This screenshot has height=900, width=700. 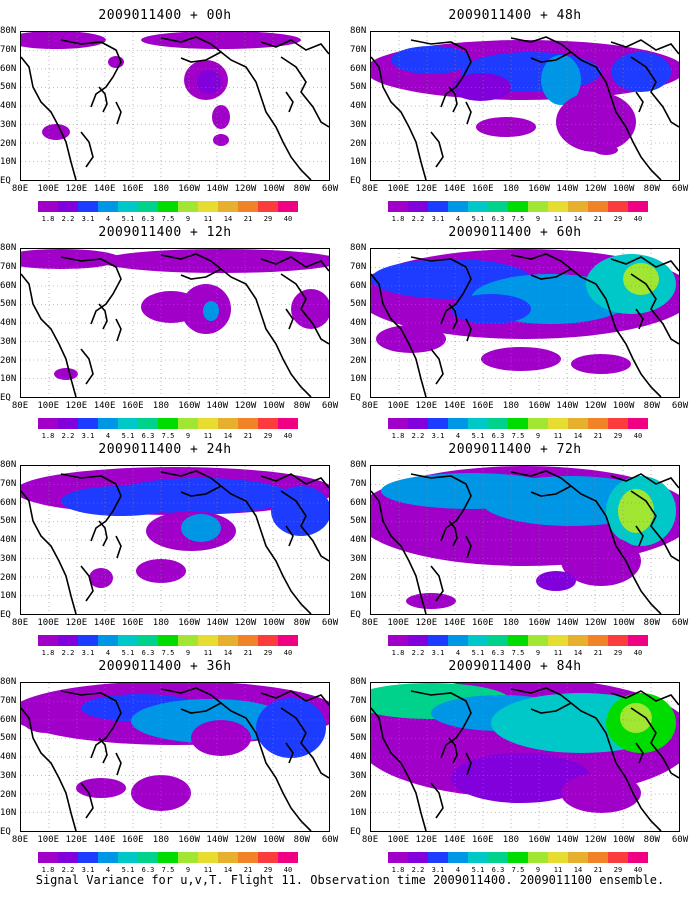 What do you see at coordinates (623, 623) in the screenshot?
I see `lon-tick-label: 100W` at bounding box center [623, 623].